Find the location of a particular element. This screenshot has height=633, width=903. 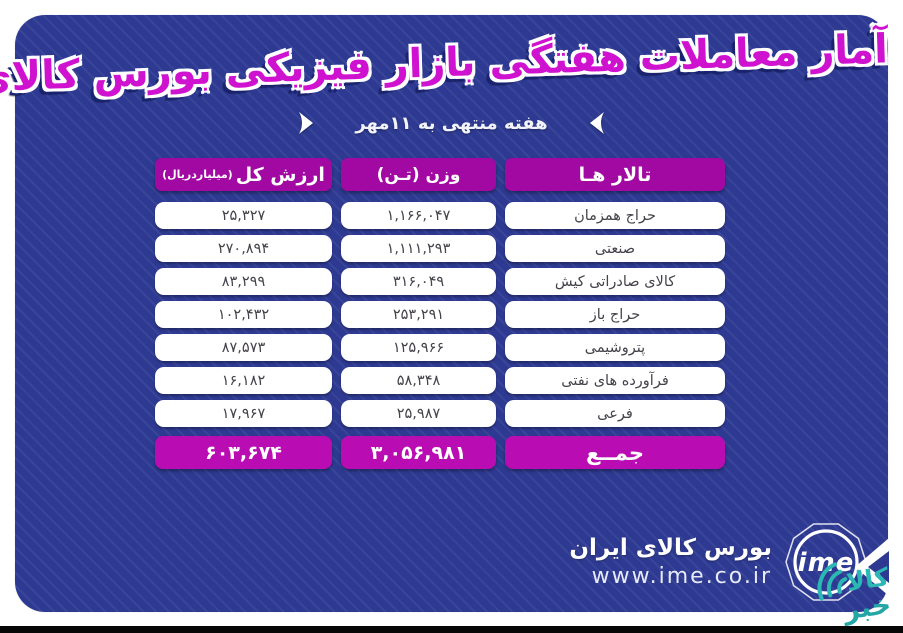

hall-cell: پتروشیمی is located at coordinates (615, 347).